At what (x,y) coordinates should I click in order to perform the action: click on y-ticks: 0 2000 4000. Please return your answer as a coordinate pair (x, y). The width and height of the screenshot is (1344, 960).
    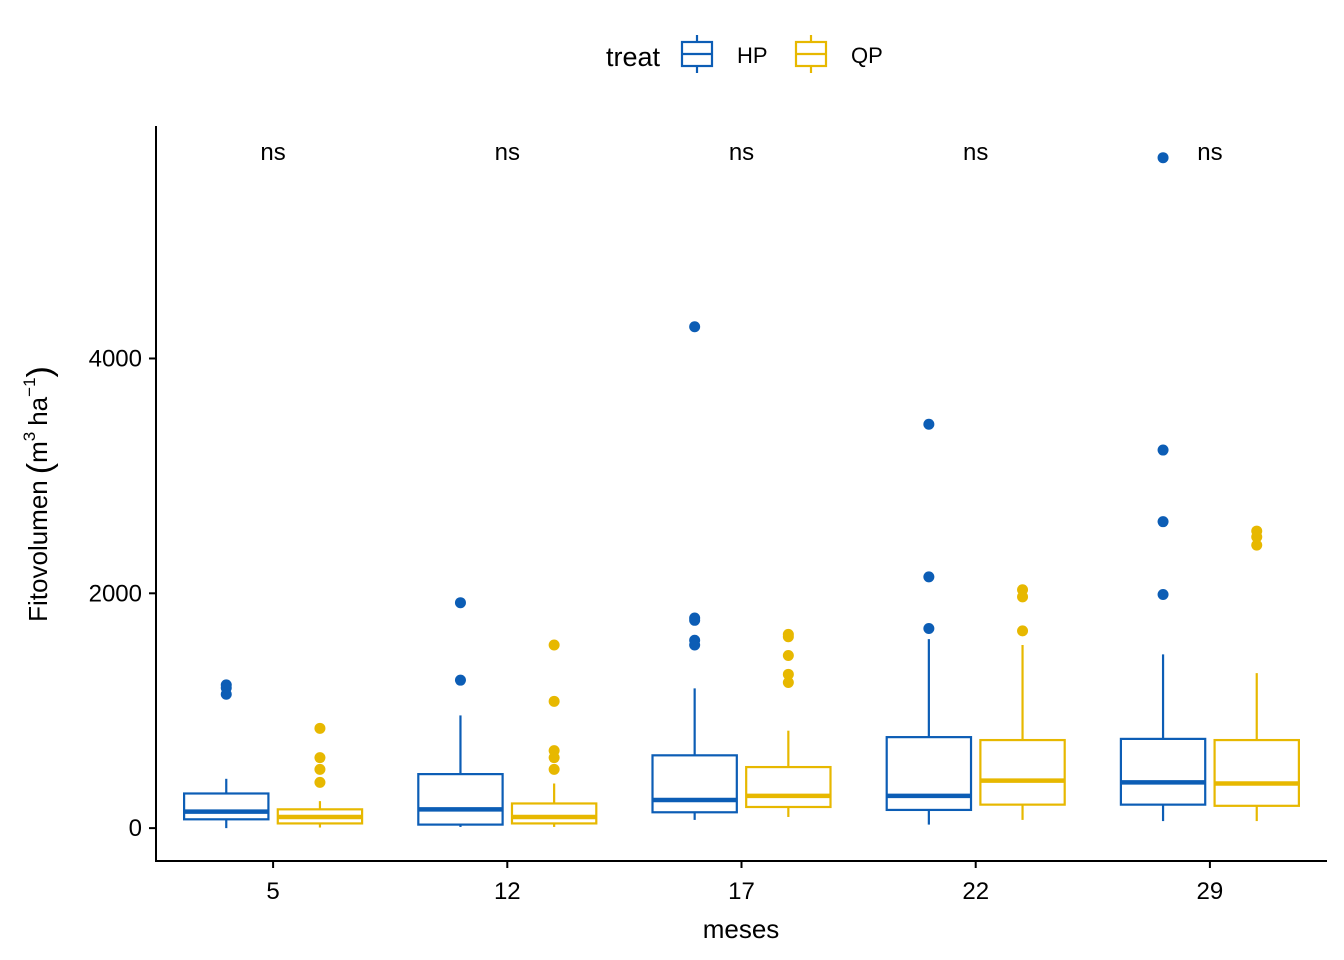
    Looking at the image, I should click on (122, 593).